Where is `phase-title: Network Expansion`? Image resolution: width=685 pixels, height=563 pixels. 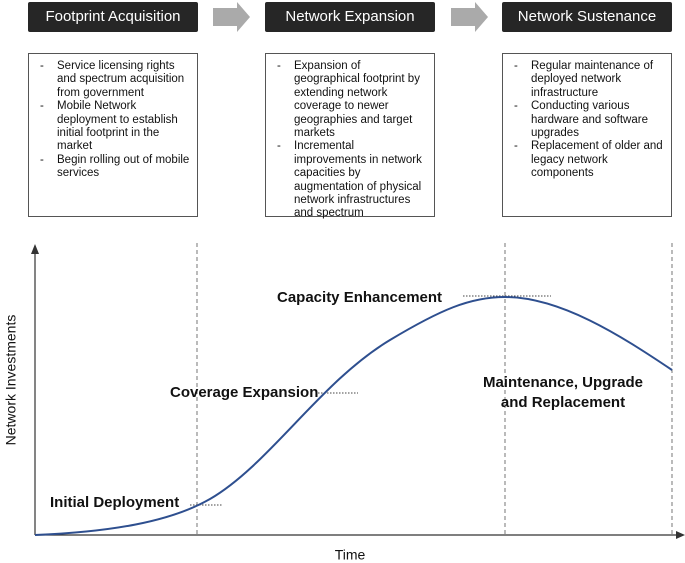 phase-title: Network Expansion is located at coordinates (350, 17).